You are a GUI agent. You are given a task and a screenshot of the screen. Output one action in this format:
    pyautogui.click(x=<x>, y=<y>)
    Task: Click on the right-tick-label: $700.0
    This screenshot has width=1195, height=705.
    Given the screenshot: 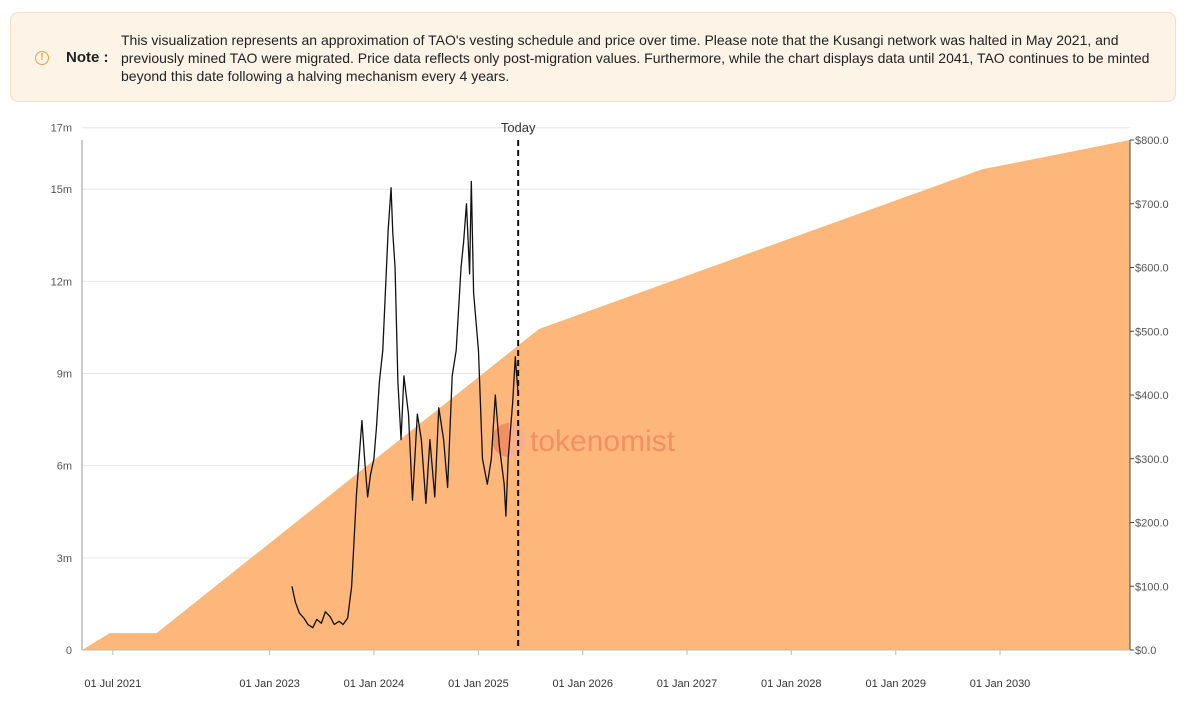 What is the action you would take?
    pyautogui.click(x=1152, y=205)
    